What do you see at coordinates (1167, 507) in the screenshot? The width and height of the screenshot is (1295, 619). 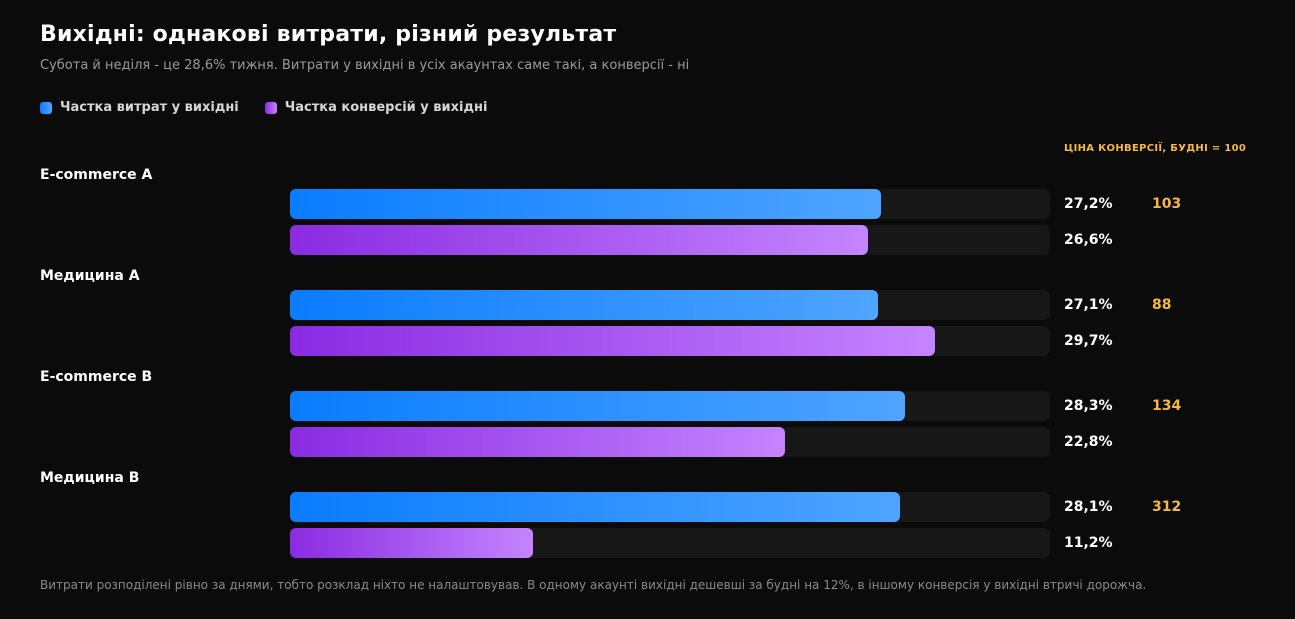 I see `conversion-cost-index: 312` at bounding box center [1167, 507].